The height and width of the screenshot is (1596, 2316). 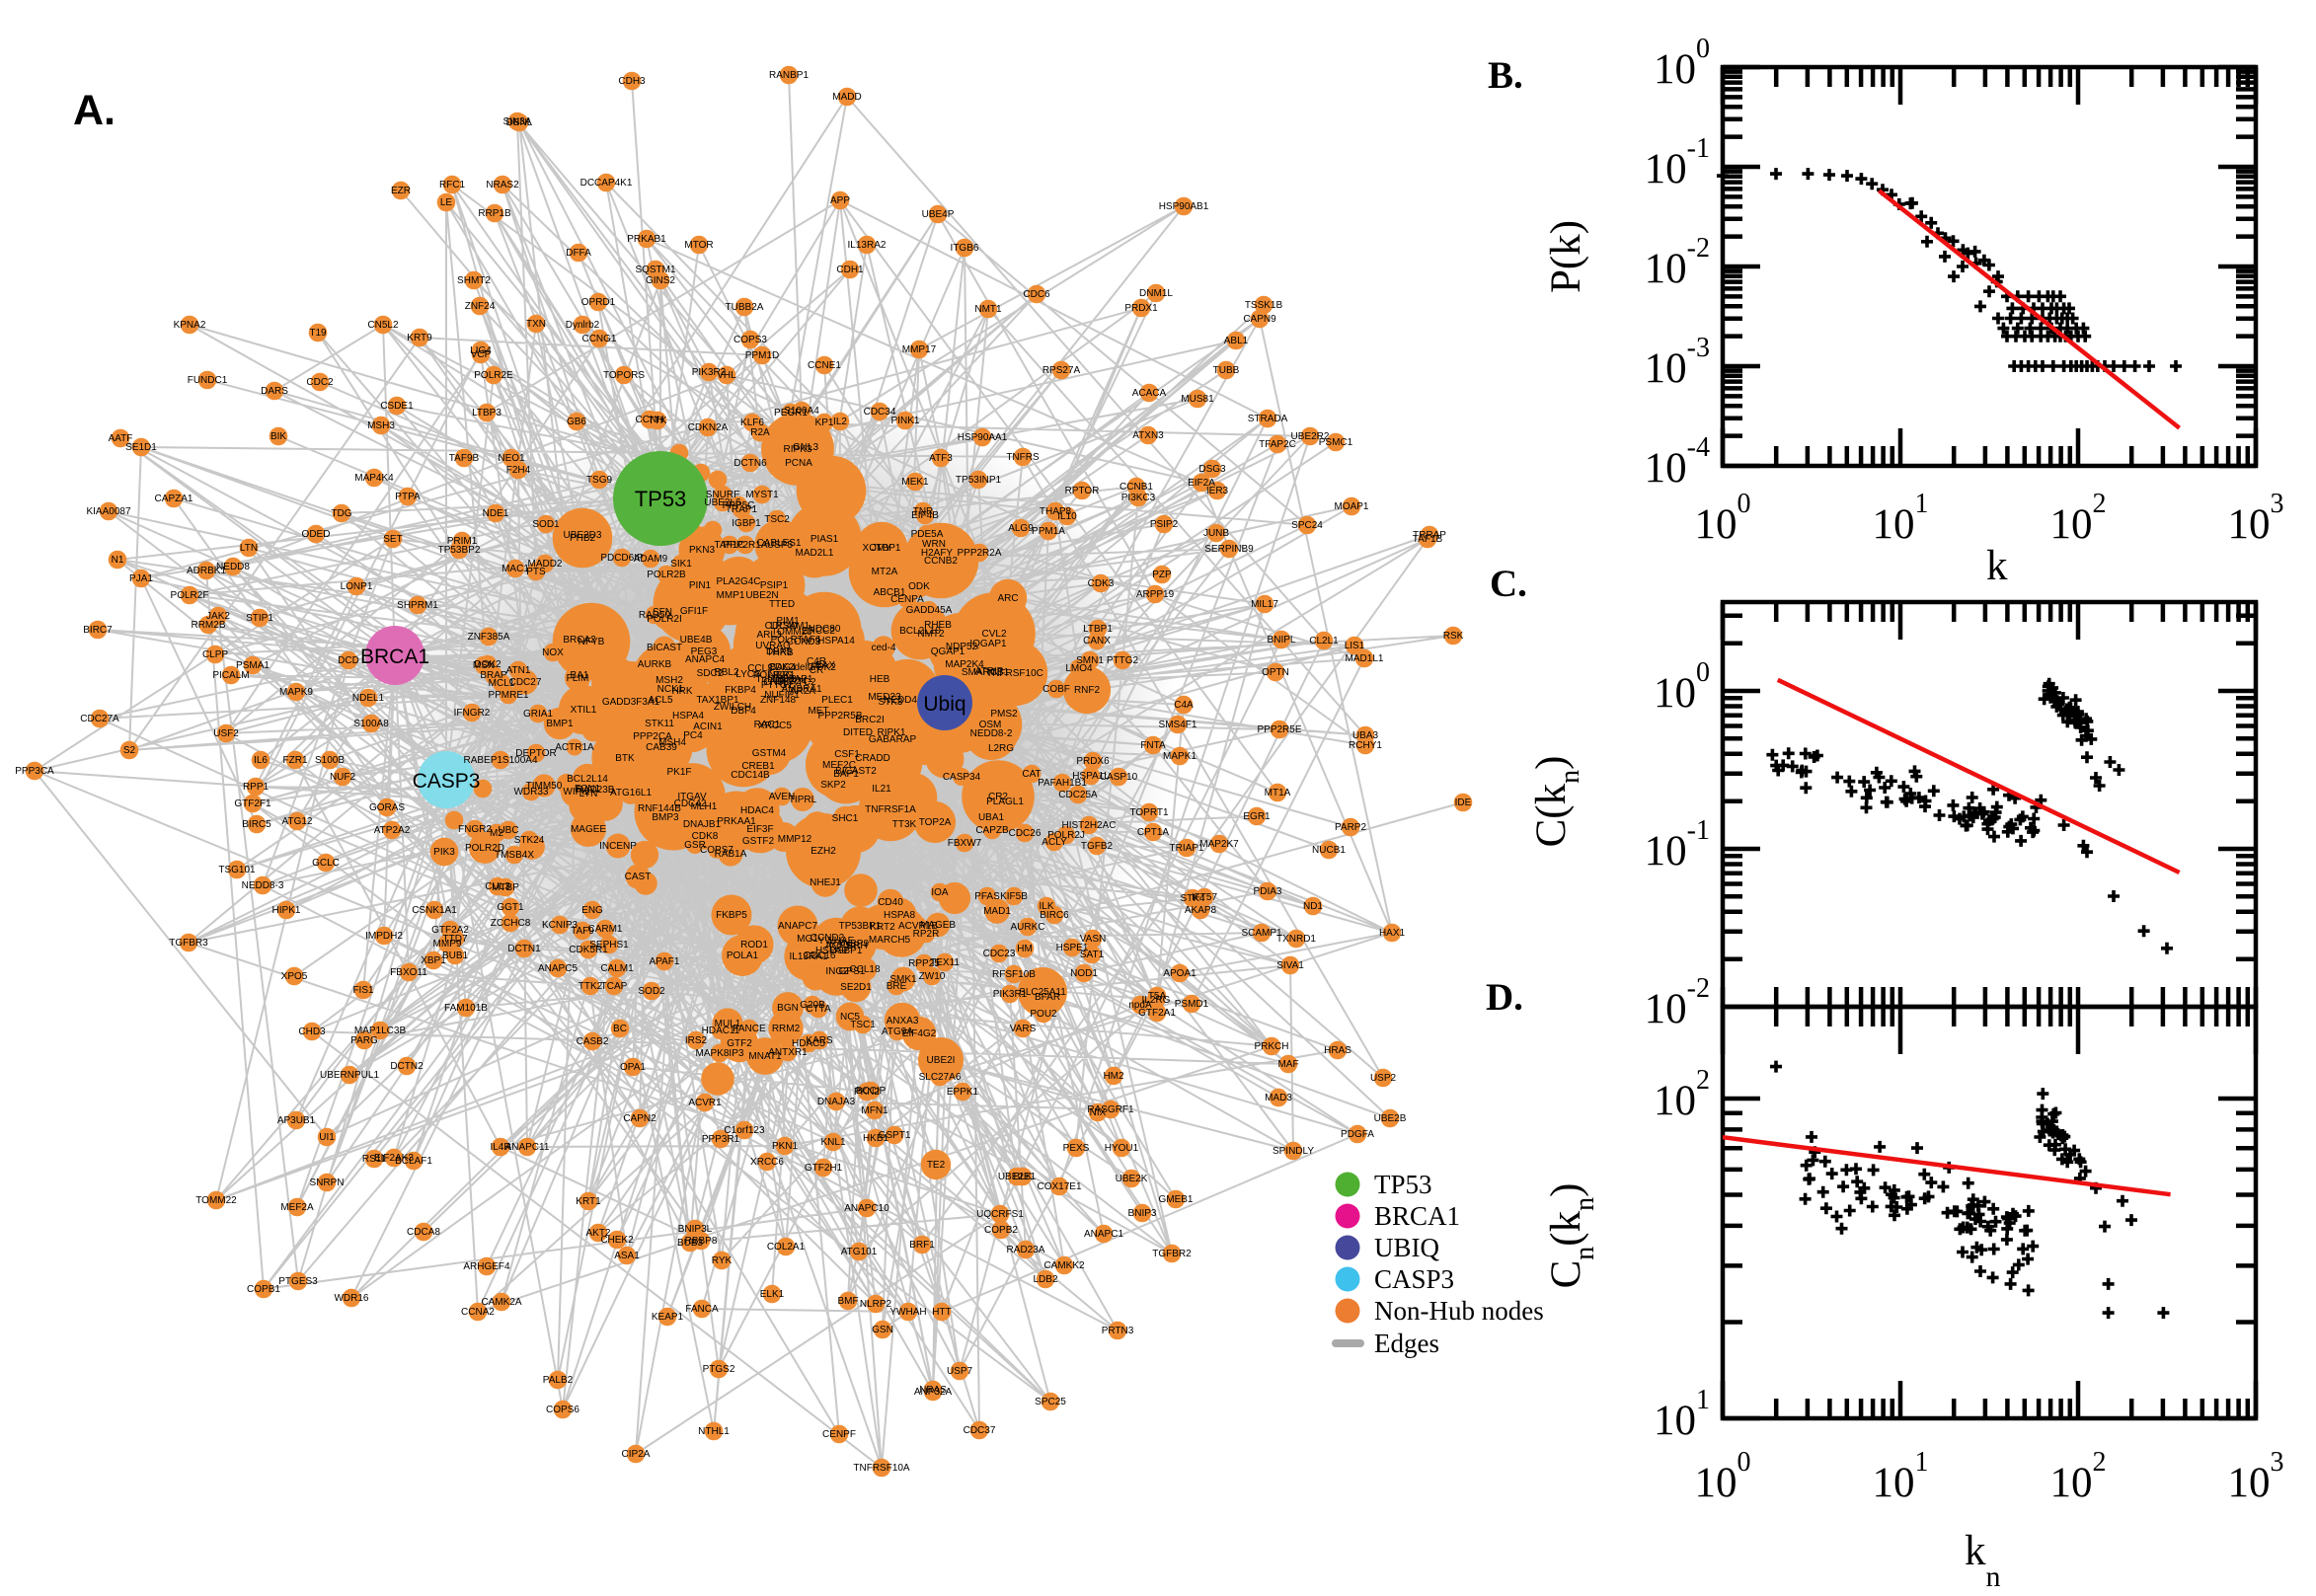 What do you see at coordinates (791, 681) in the screenshot?
I see `svg-text: DHC24` at bounding box center [791, 681].